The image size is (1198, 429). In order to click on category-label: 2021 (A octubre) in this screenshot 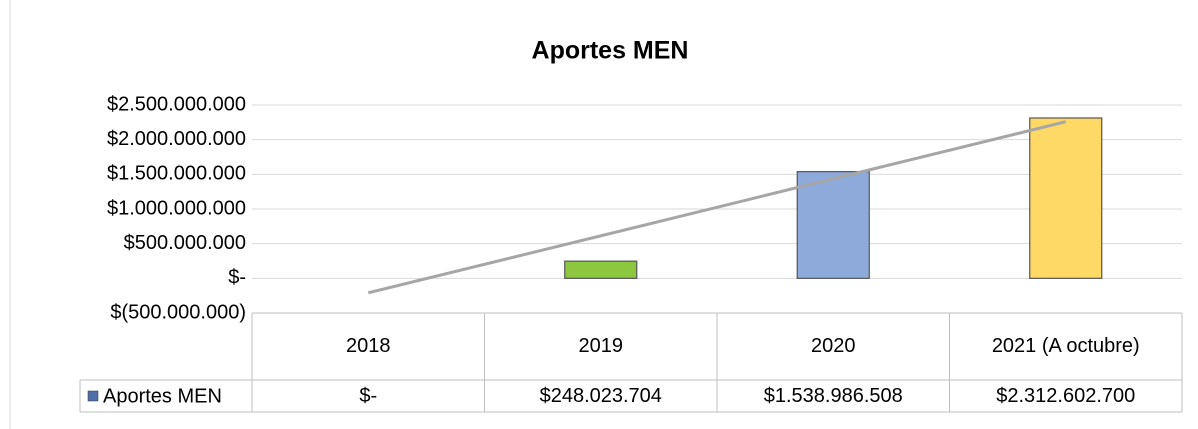, I will do `click(1065, 346)`.